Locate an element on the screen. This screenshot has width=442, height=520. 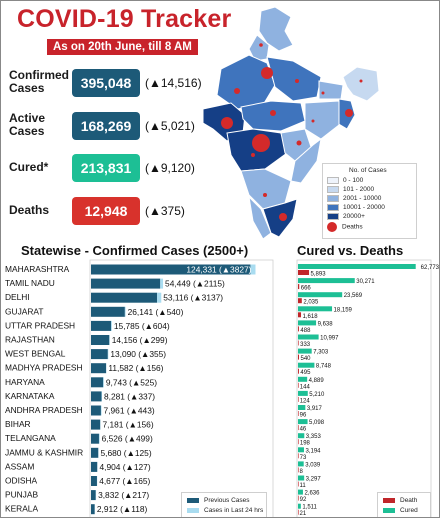
state-label: BIHAR is located at coordinates (18, 424).